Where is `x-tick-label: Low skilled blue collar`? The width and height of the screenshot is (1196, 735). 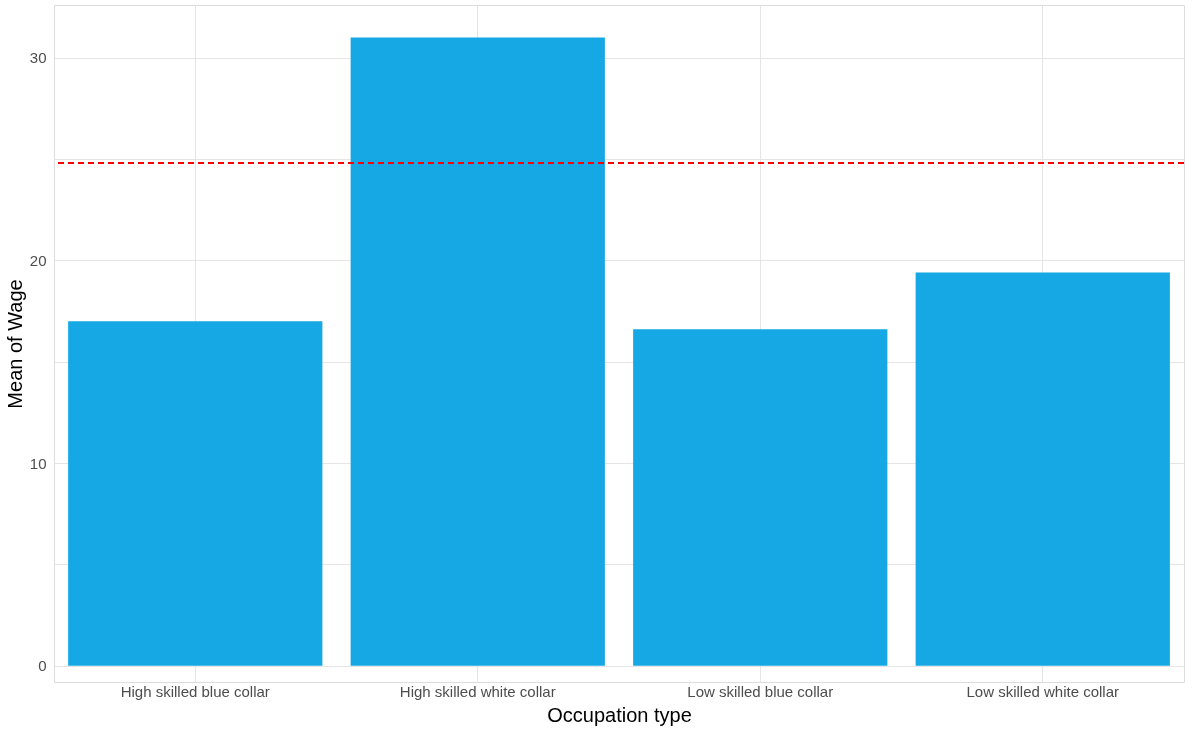 x-tick-label: Low skilled blue collar is located at coordinates (760, 691).